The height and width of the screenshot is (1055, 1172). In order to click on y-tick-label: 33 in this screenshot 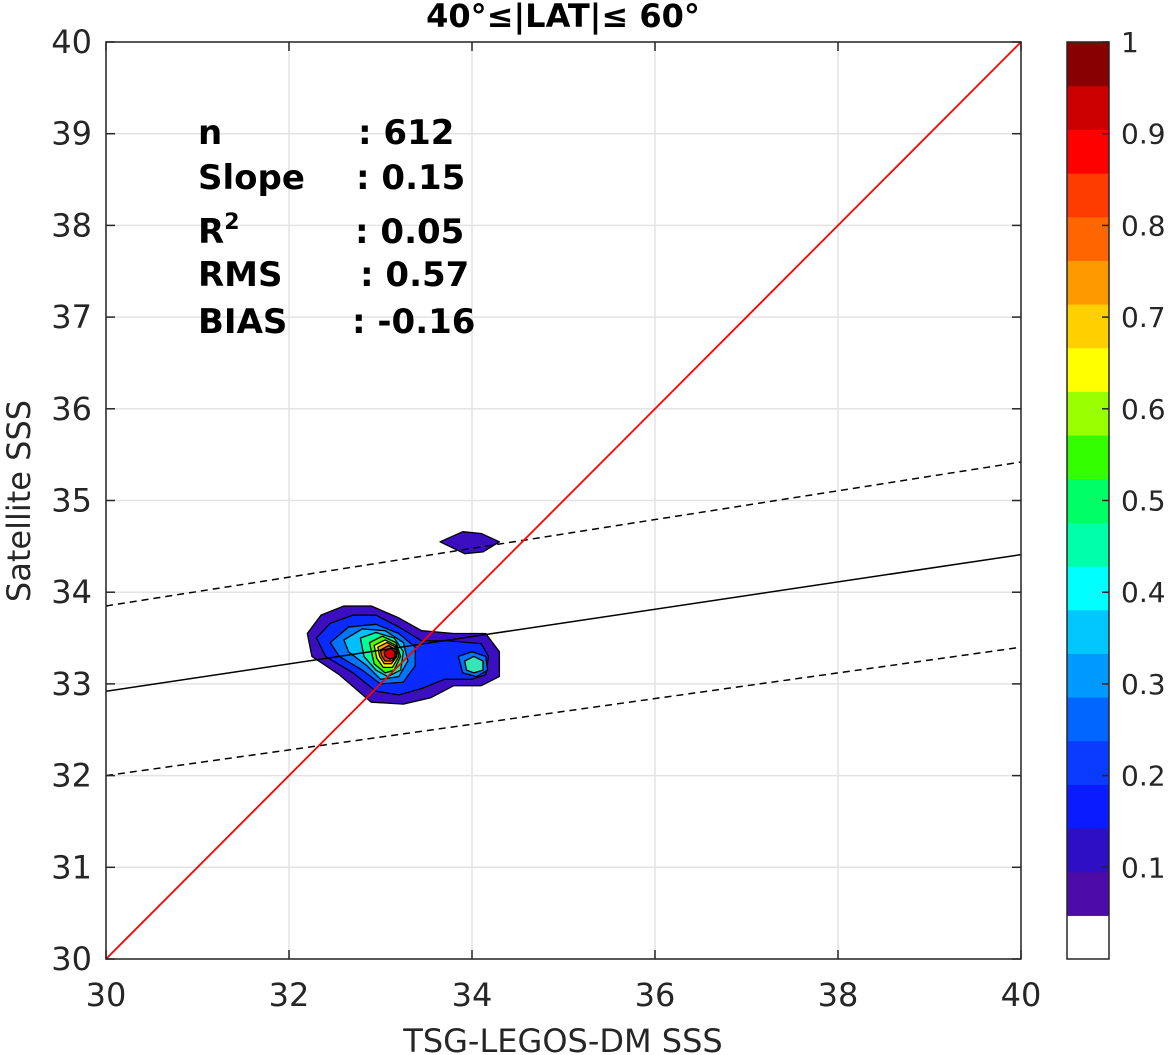, I will do `click(71, 684)`.